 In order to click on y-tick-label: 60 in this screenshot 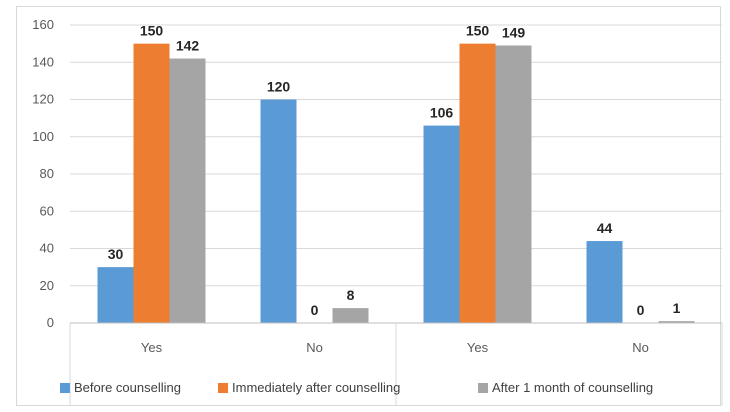, I will do `click(47, 210)`.